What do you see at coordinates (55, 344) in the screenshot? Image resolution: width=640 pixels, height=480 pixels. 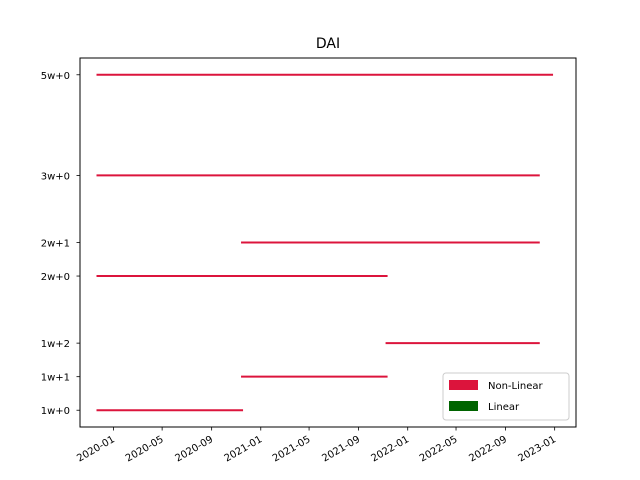 I see `y-tick-label: 1w+2` at bounding box center [55, 344].